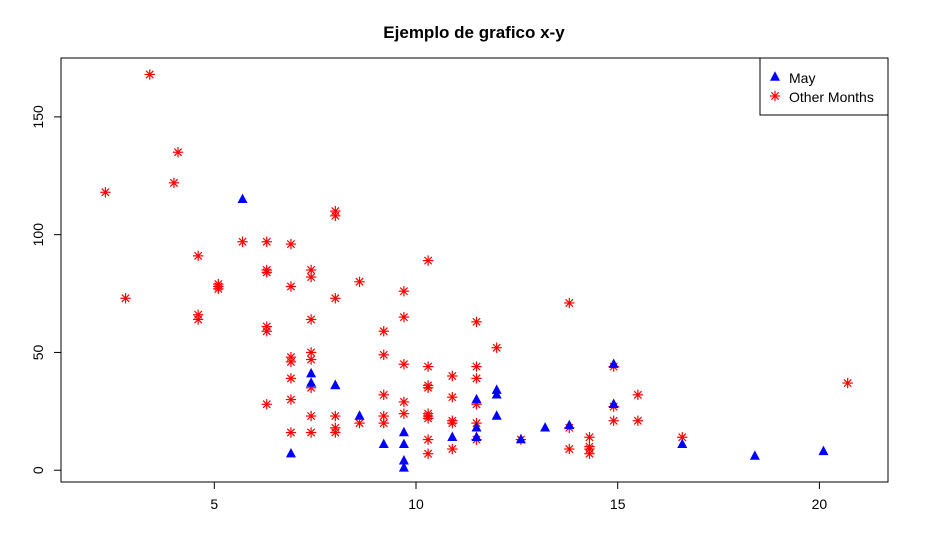  What do you see at coordinates (831, 97) in the screenshot?
I see `legend-label: Other Months` at bounding box center [831, 97].